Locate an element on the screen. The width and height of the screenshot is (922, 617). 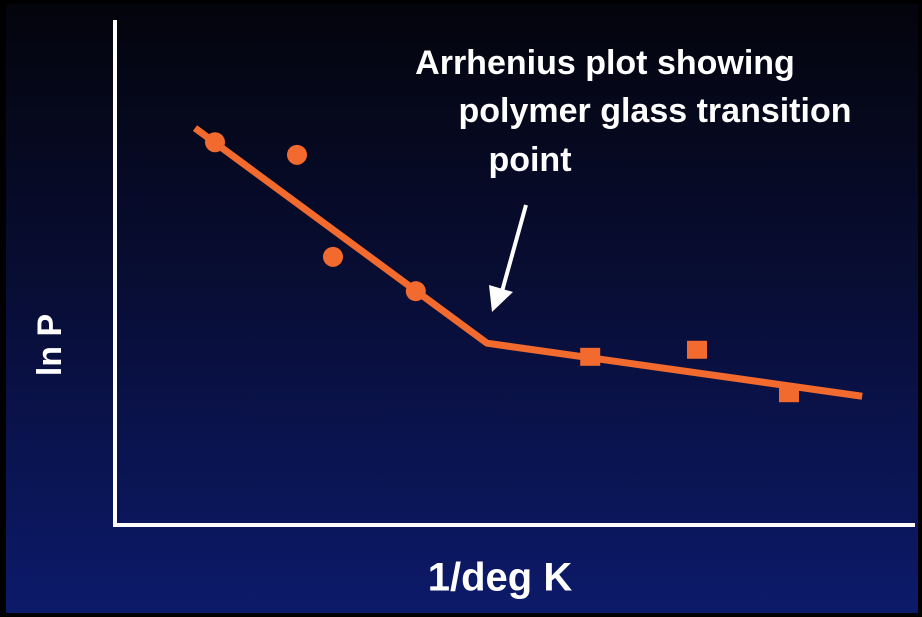
arrow-head is located at coordinates (501, 298).